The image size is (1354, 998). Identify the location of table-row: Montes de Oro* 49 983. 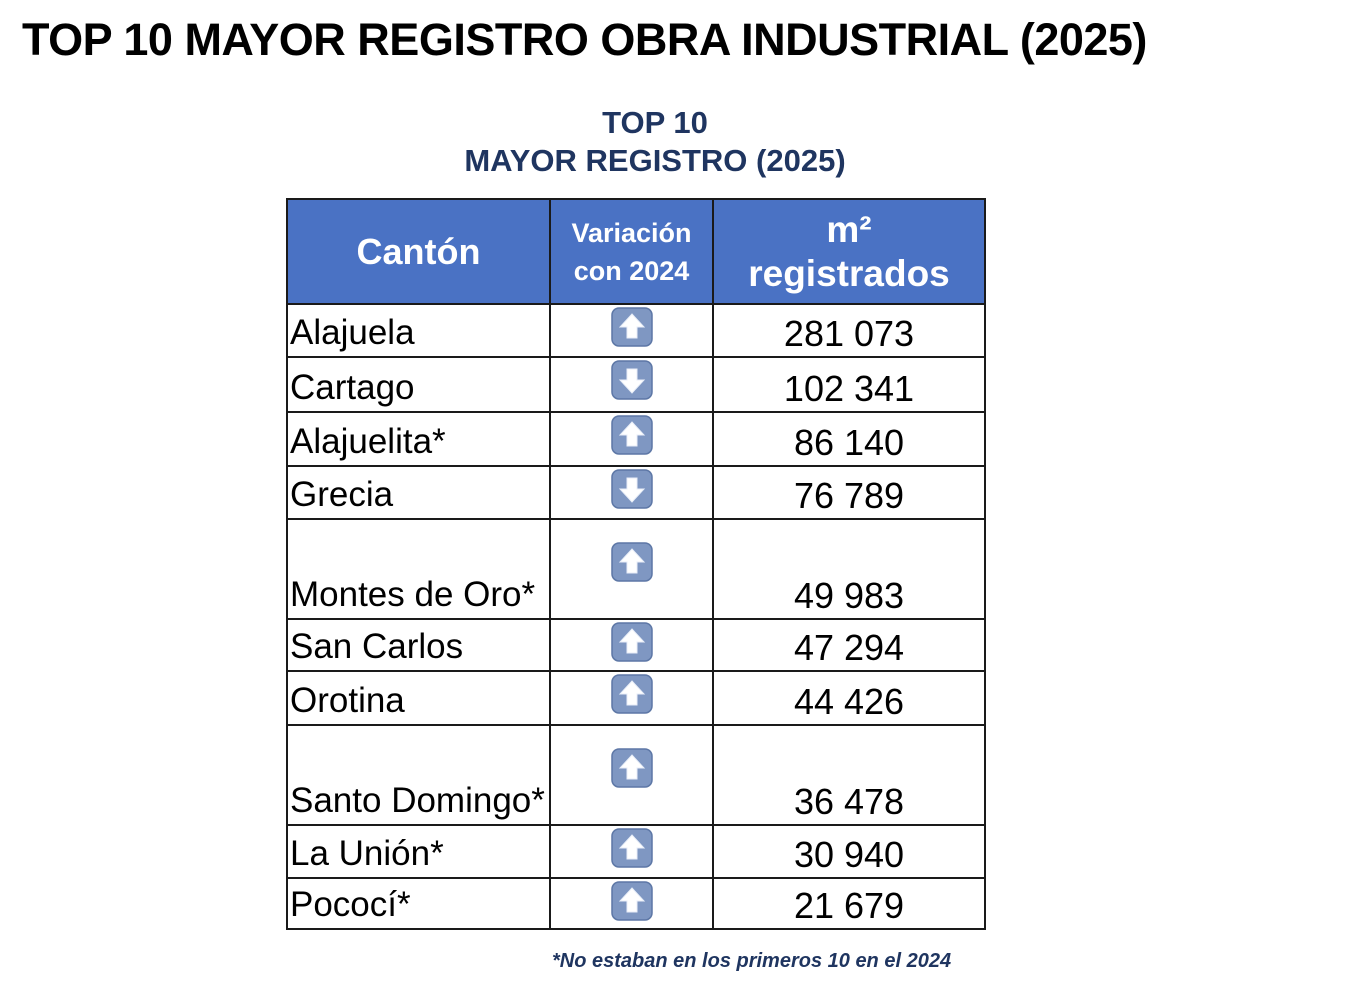
(636, 569).